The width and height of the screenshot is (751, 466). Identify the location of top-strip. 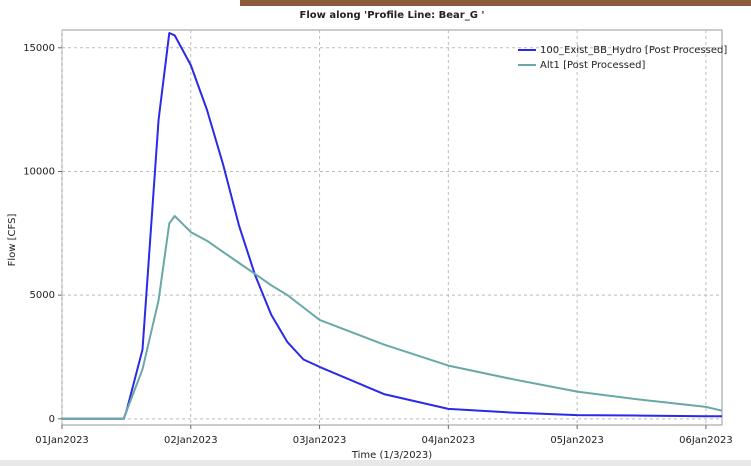
(495, 3).